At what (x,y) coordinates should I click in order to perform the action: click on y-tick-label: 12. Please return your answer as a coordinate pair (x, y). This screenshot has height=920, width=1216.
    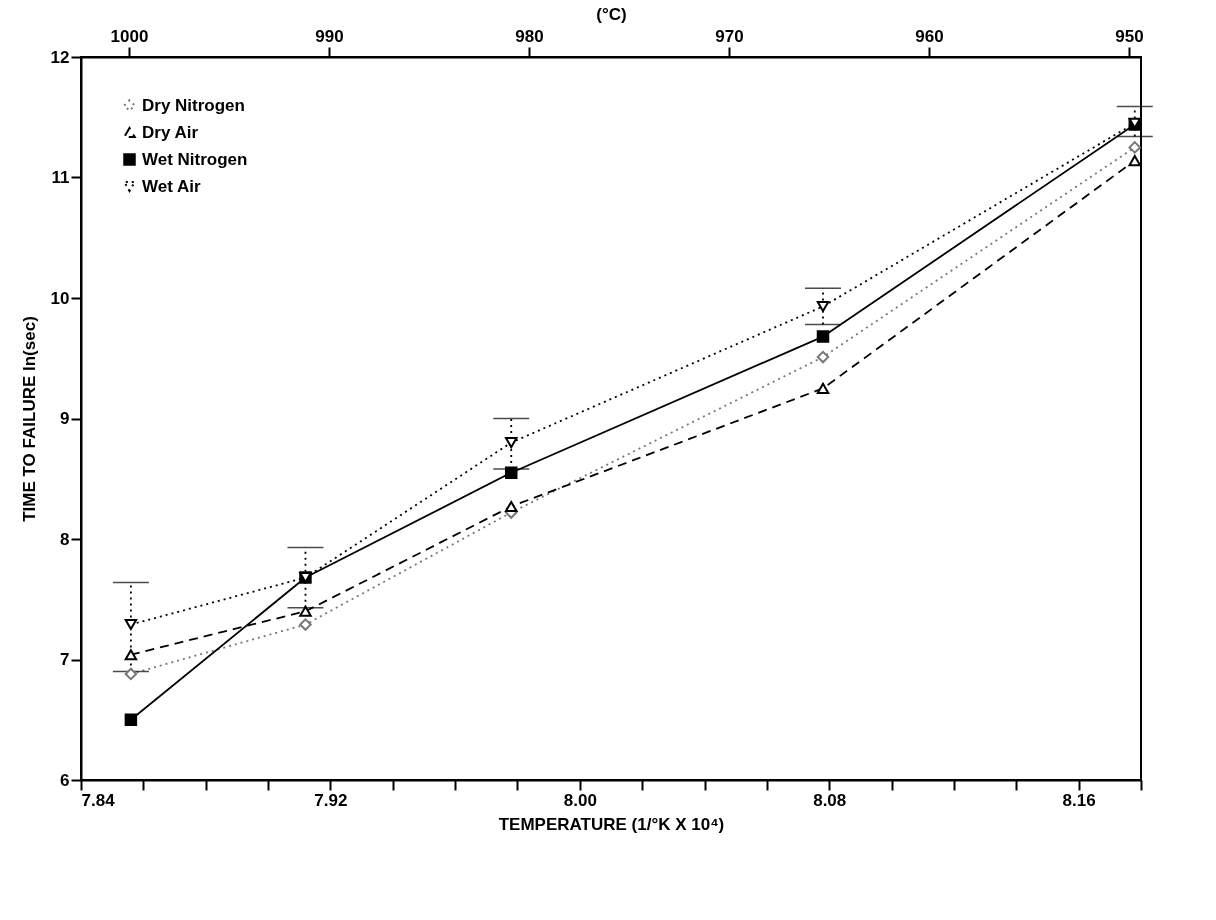
    Looking at the image, I should click on (60, 57).